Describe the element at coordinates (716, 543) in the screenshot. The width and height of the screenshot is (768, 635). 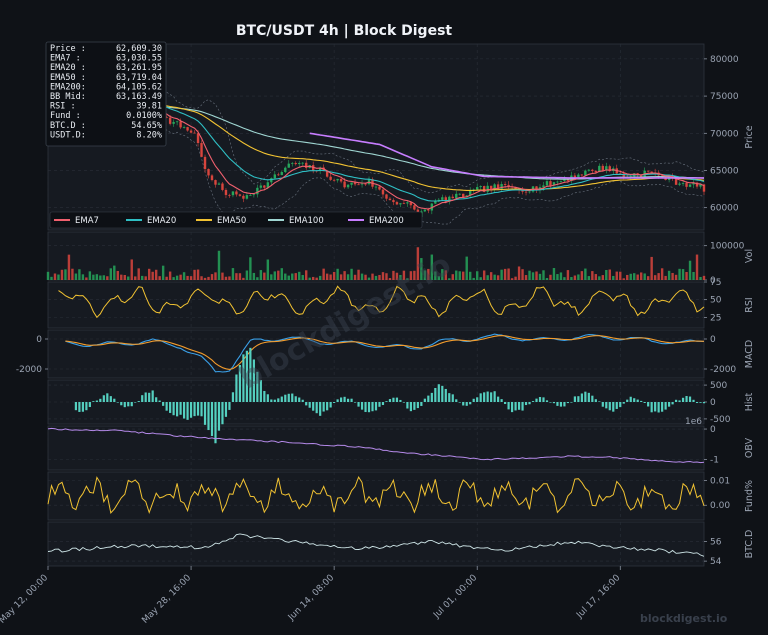
I see `ytick-label-btcd-0: 56` at that location.